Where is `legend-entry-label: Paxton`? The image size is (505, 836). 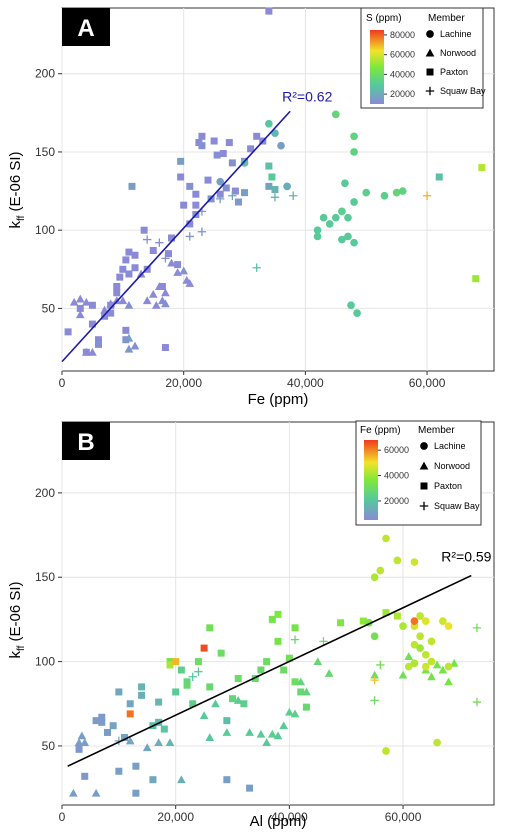
legend-entry-label: Paxton is located at coordinates (454, 72).